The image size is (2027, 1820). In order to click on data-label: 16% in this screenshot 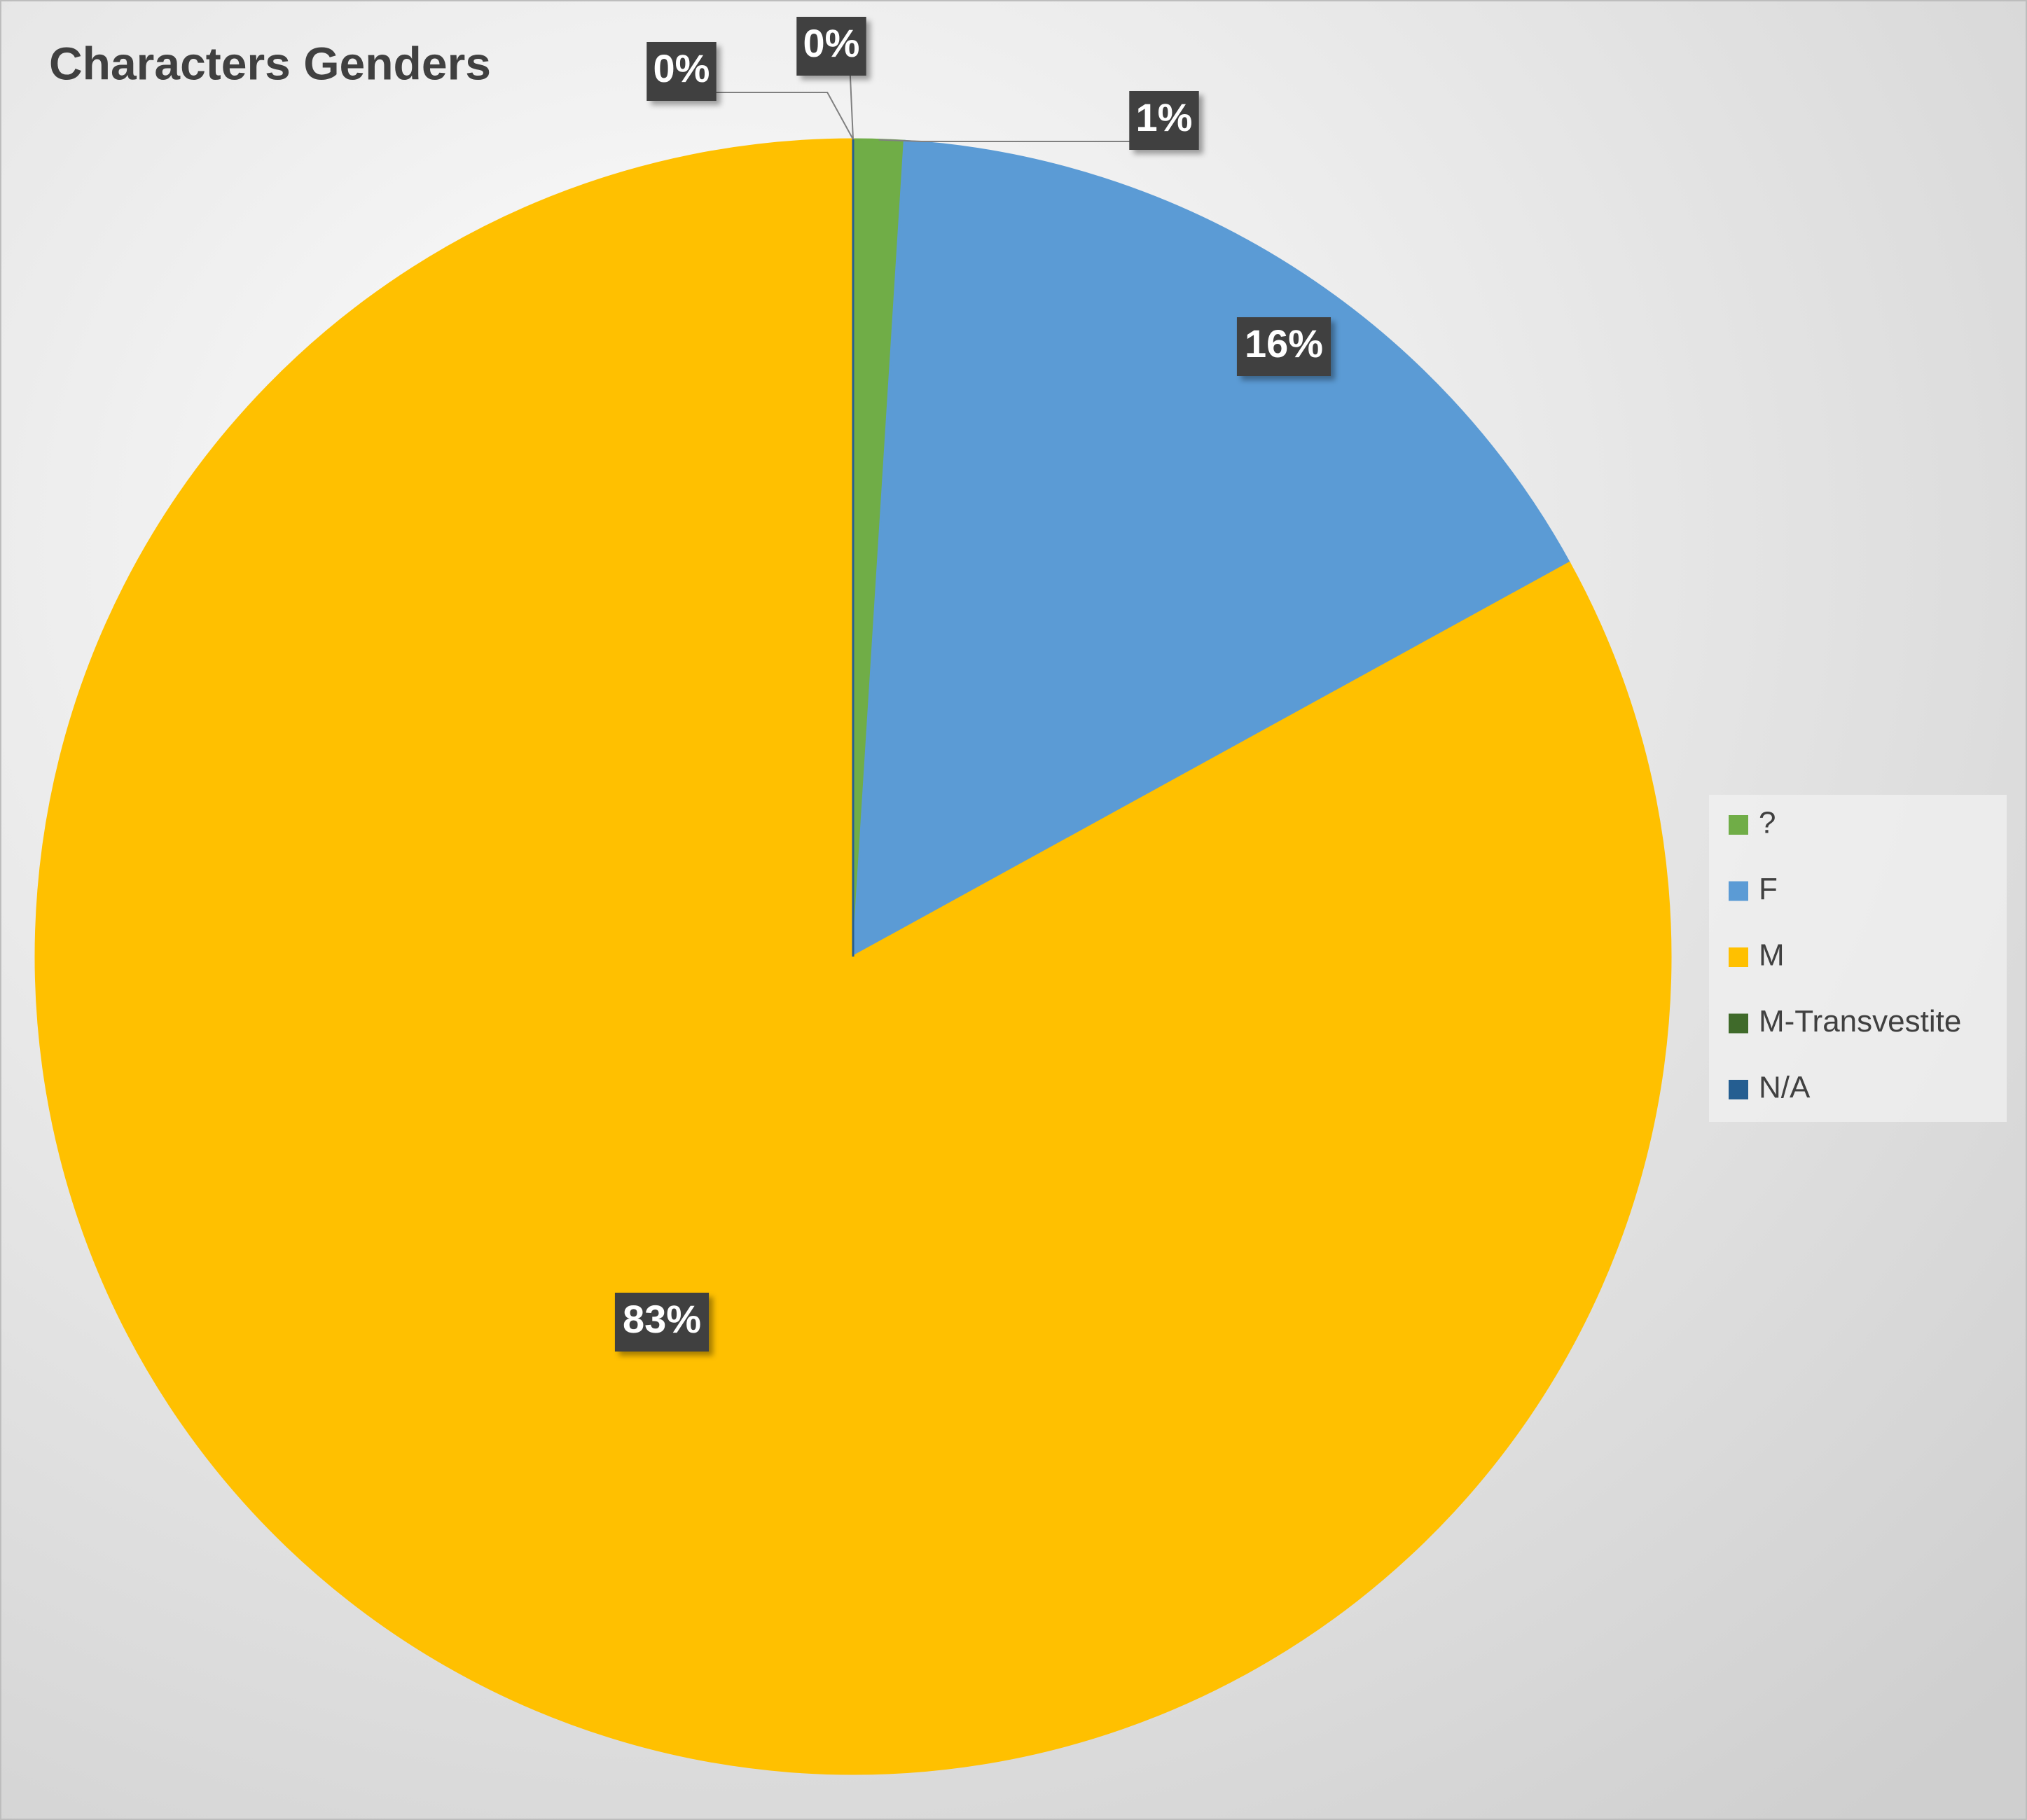, I will do `click(1284, 343)`.